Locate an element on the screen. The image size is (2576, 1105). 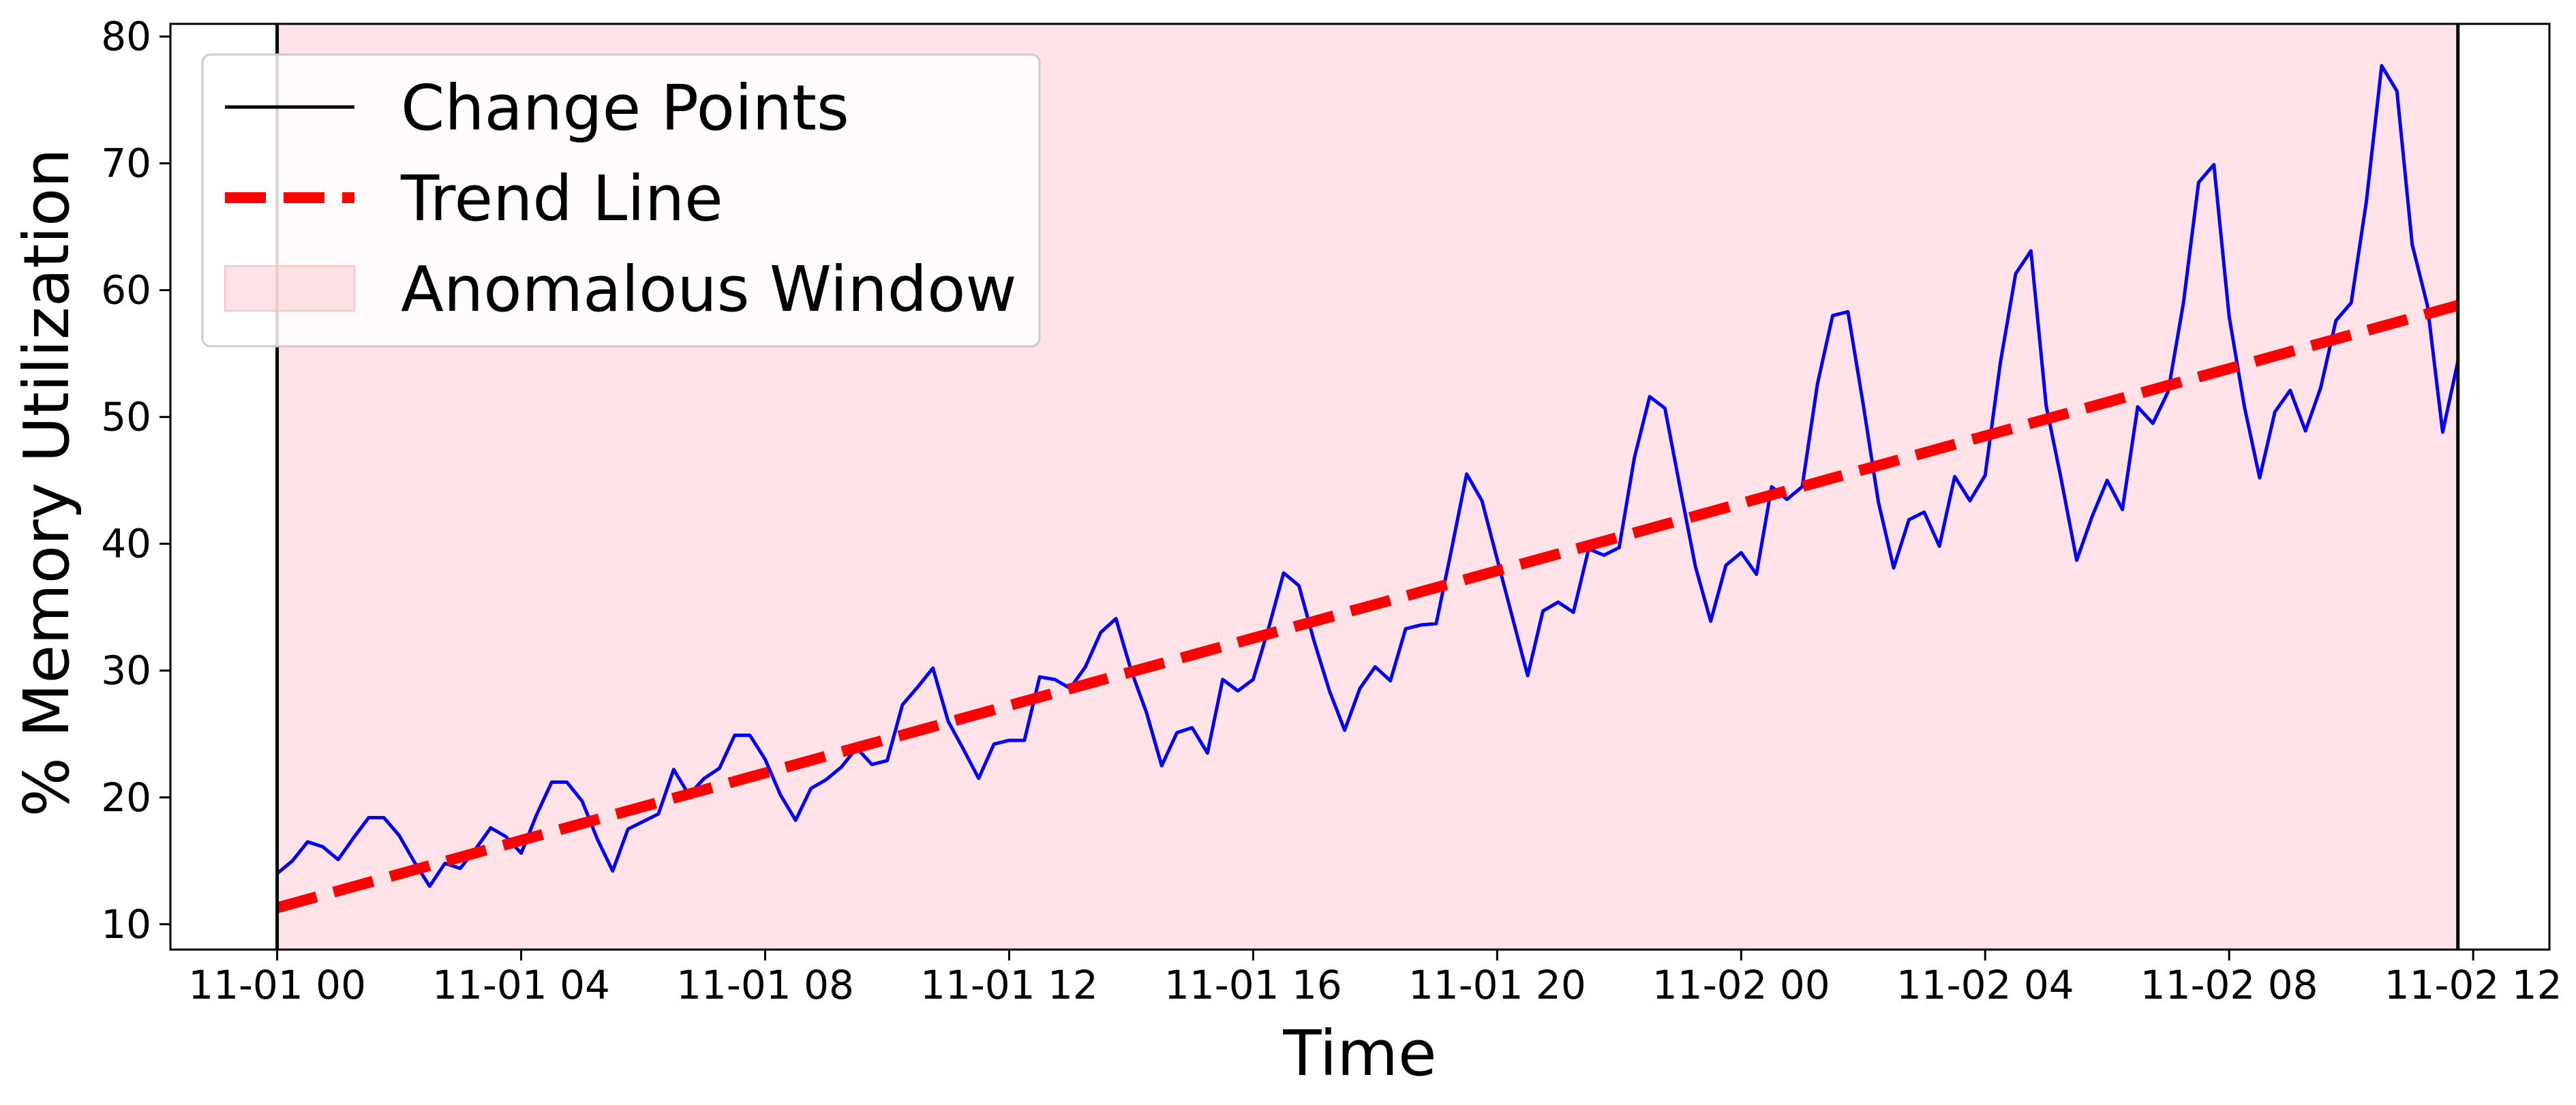
y-tick-label: 60 is located at coordinates (126, 290).